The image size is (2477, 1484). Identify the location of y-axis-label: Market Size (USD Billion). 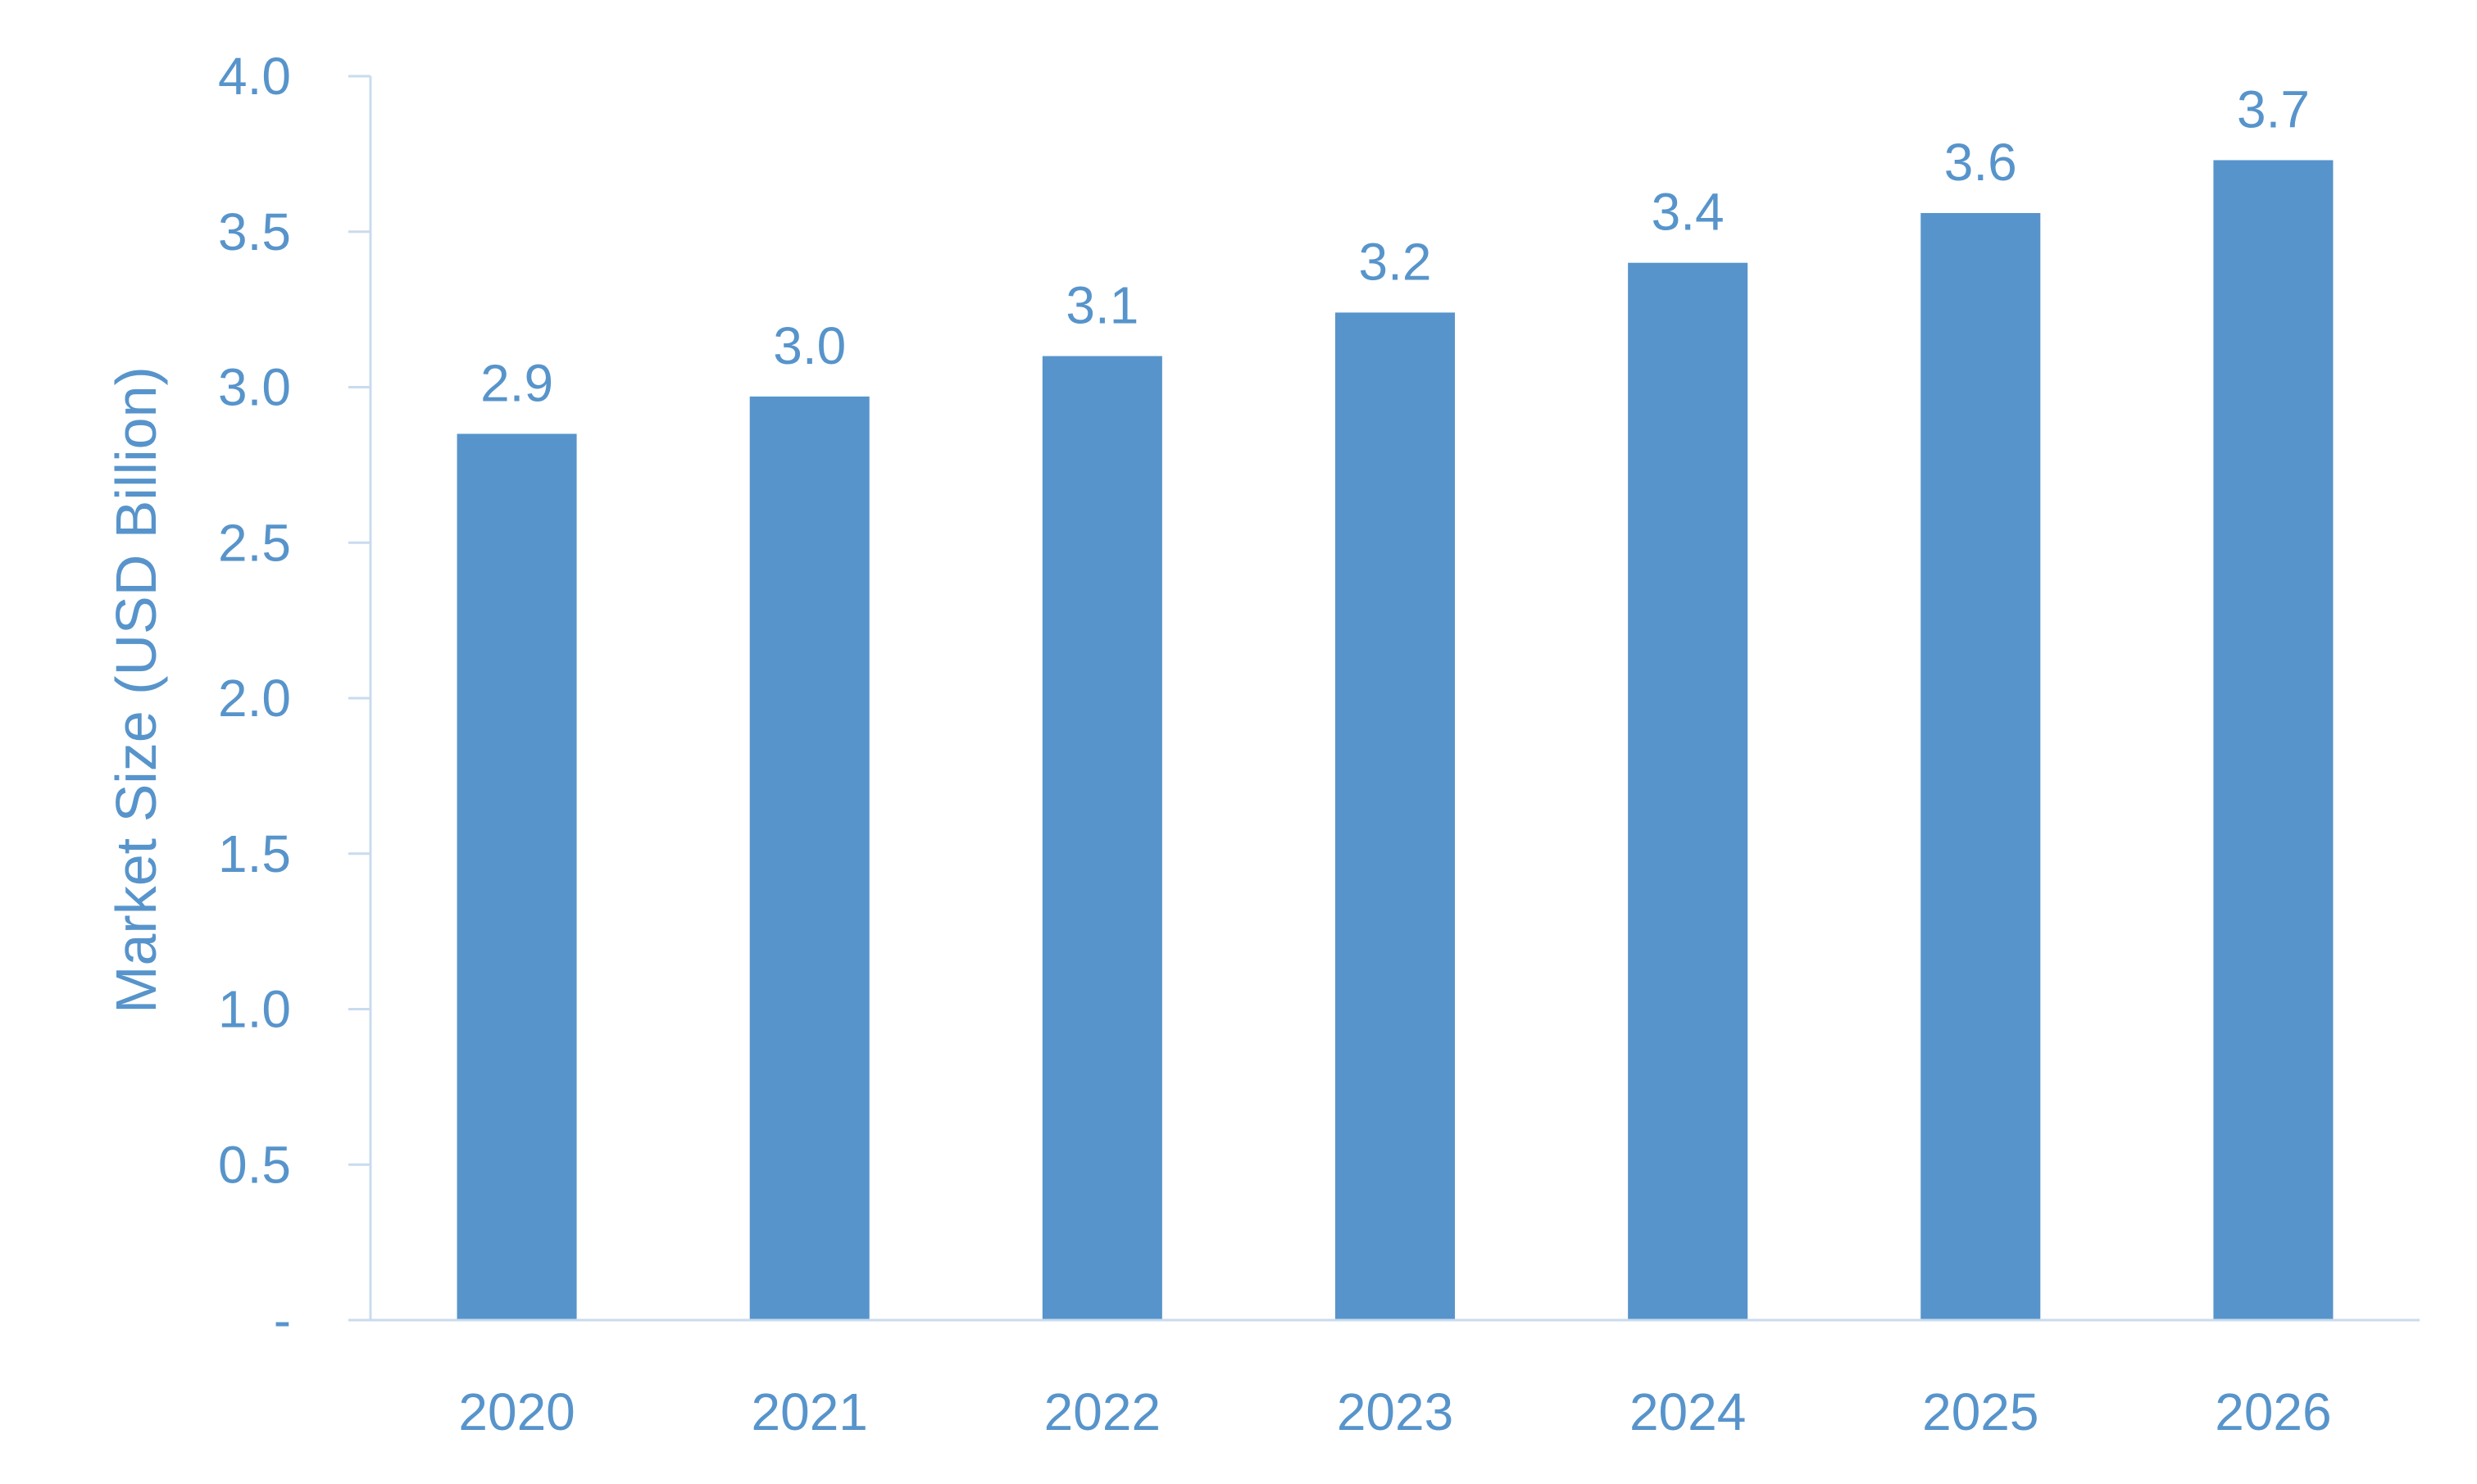
(136, 690).